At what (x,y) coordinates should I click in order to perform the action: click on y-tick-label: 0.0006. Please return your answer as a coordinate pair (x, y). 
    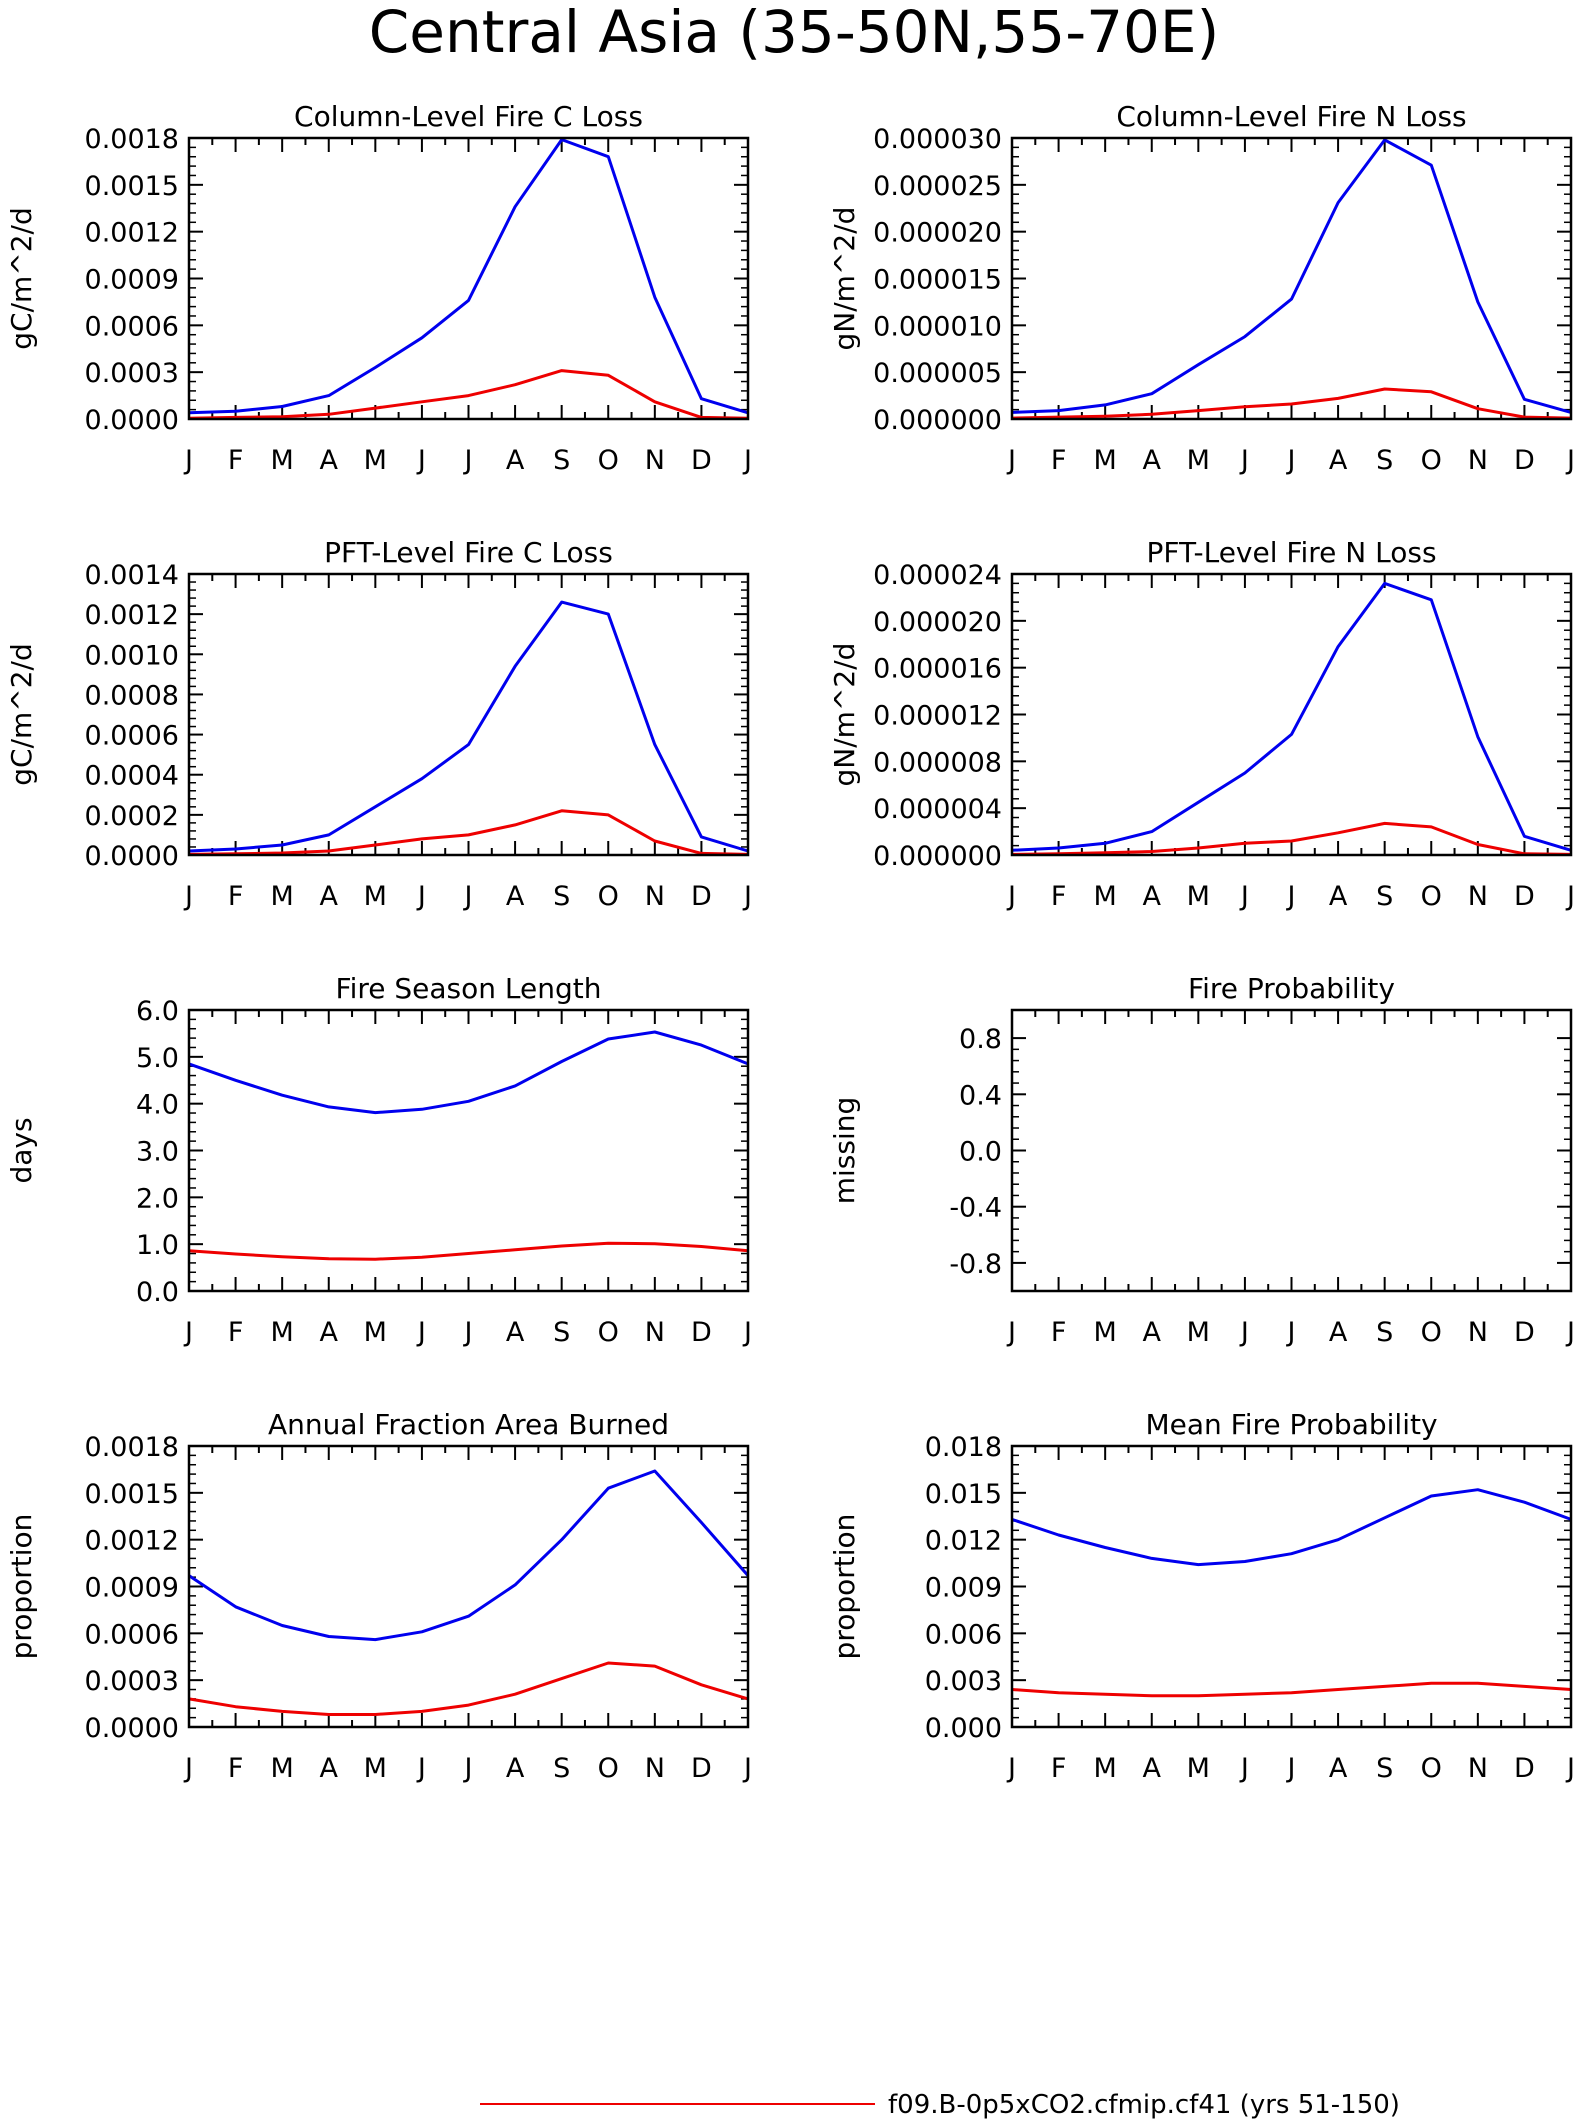
    Looking at the image, I should click on (132, 1634).